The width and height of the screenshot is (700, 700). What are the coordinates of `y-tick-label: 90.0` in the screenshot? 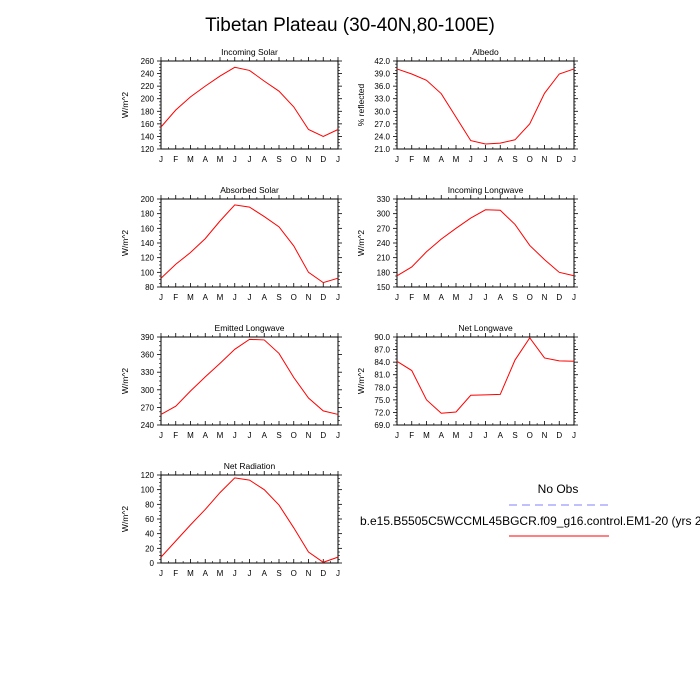 It's located at (382, 337).